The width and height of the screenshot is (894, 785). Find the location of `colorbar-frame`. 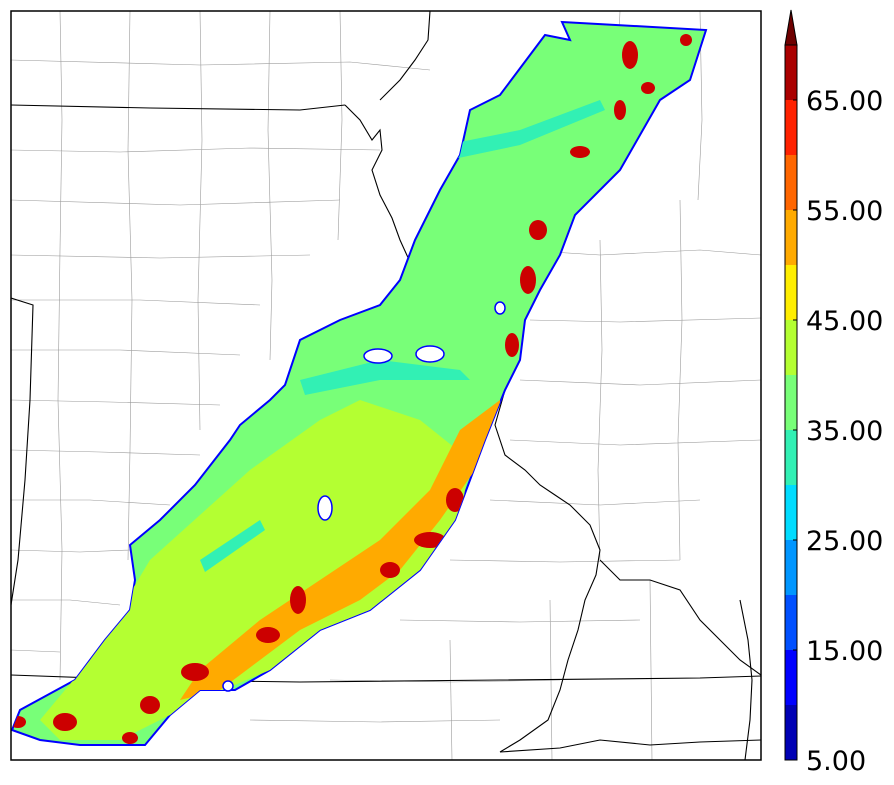

colorbar-frame is located at coordinates (791, 402).